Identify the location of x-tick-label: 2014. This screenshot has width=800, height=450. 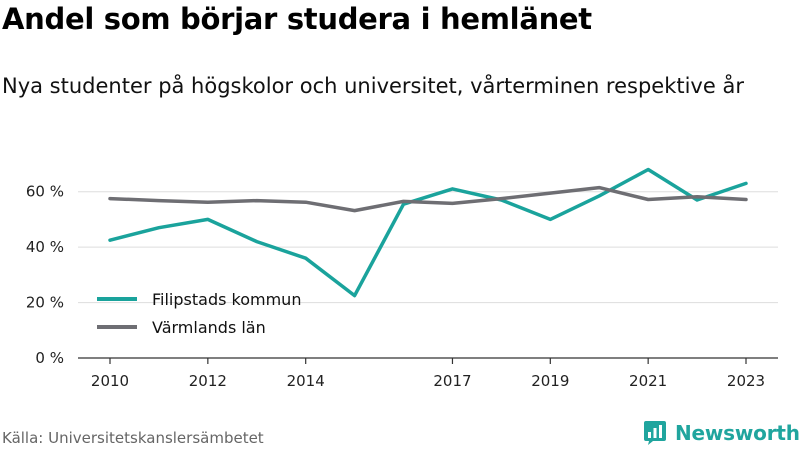
(306, 381).